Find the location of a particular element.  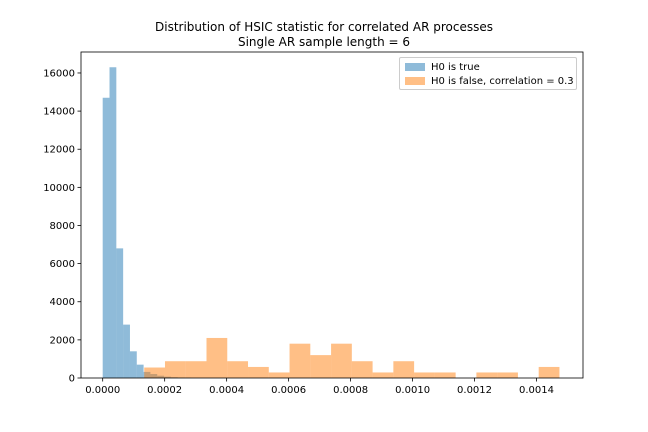

y-tick-label: 6000 is located at coordinates (62, 264).